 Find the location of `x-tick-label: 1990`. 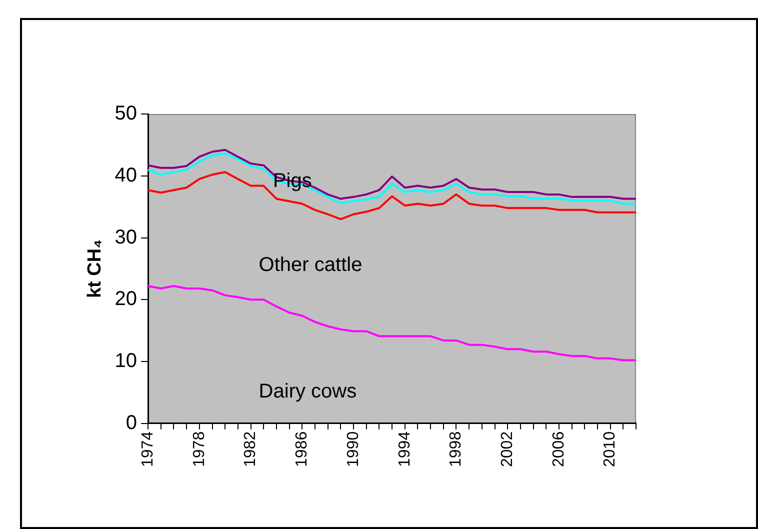

x-tick-label: 1990 is located at coordinates (353, 449).